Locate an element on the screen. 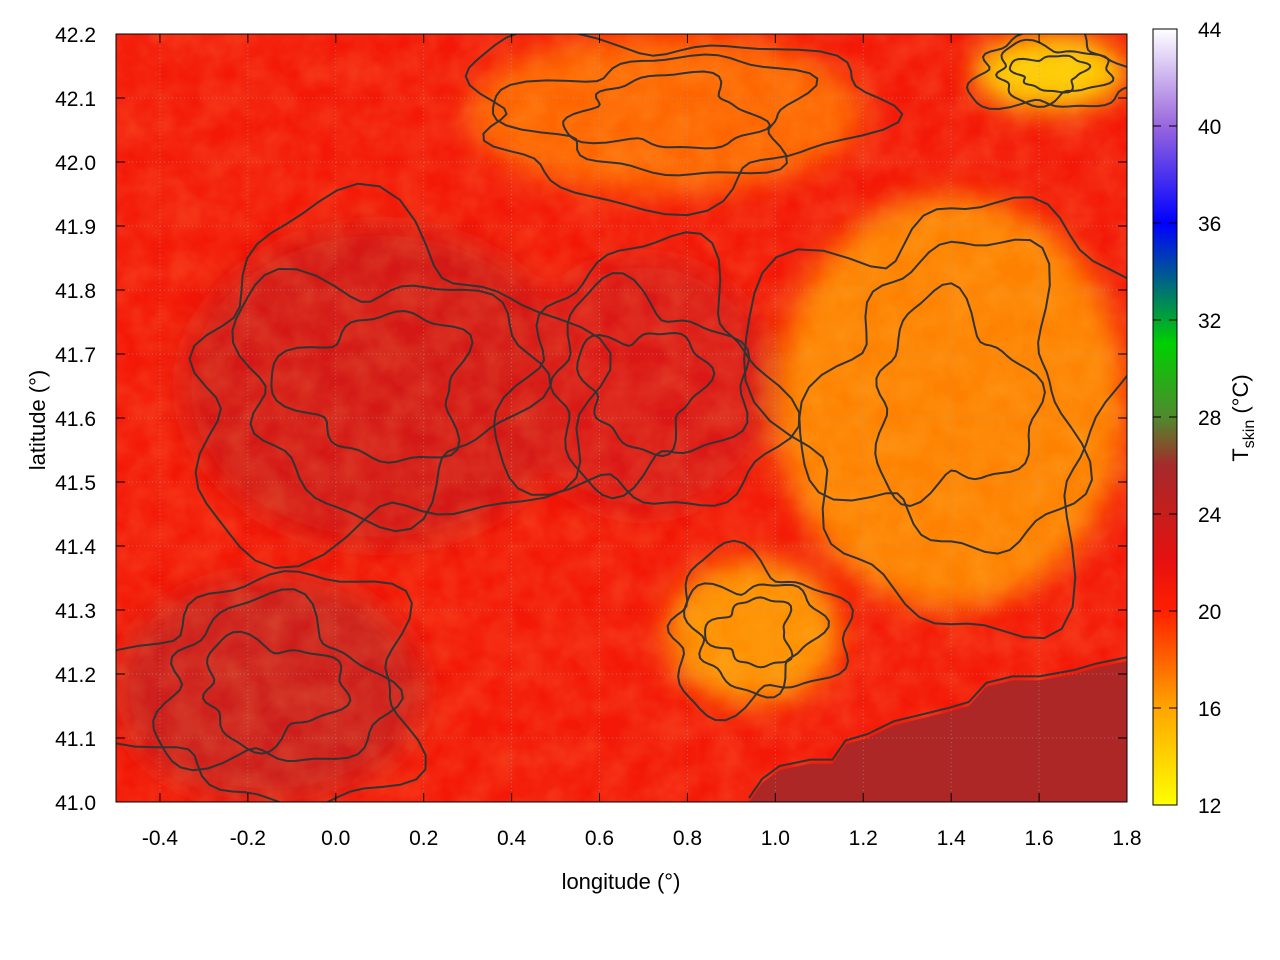 The image size is (1280, 960). y-tick-label: 42.2 is located at coordinates (75, 35).